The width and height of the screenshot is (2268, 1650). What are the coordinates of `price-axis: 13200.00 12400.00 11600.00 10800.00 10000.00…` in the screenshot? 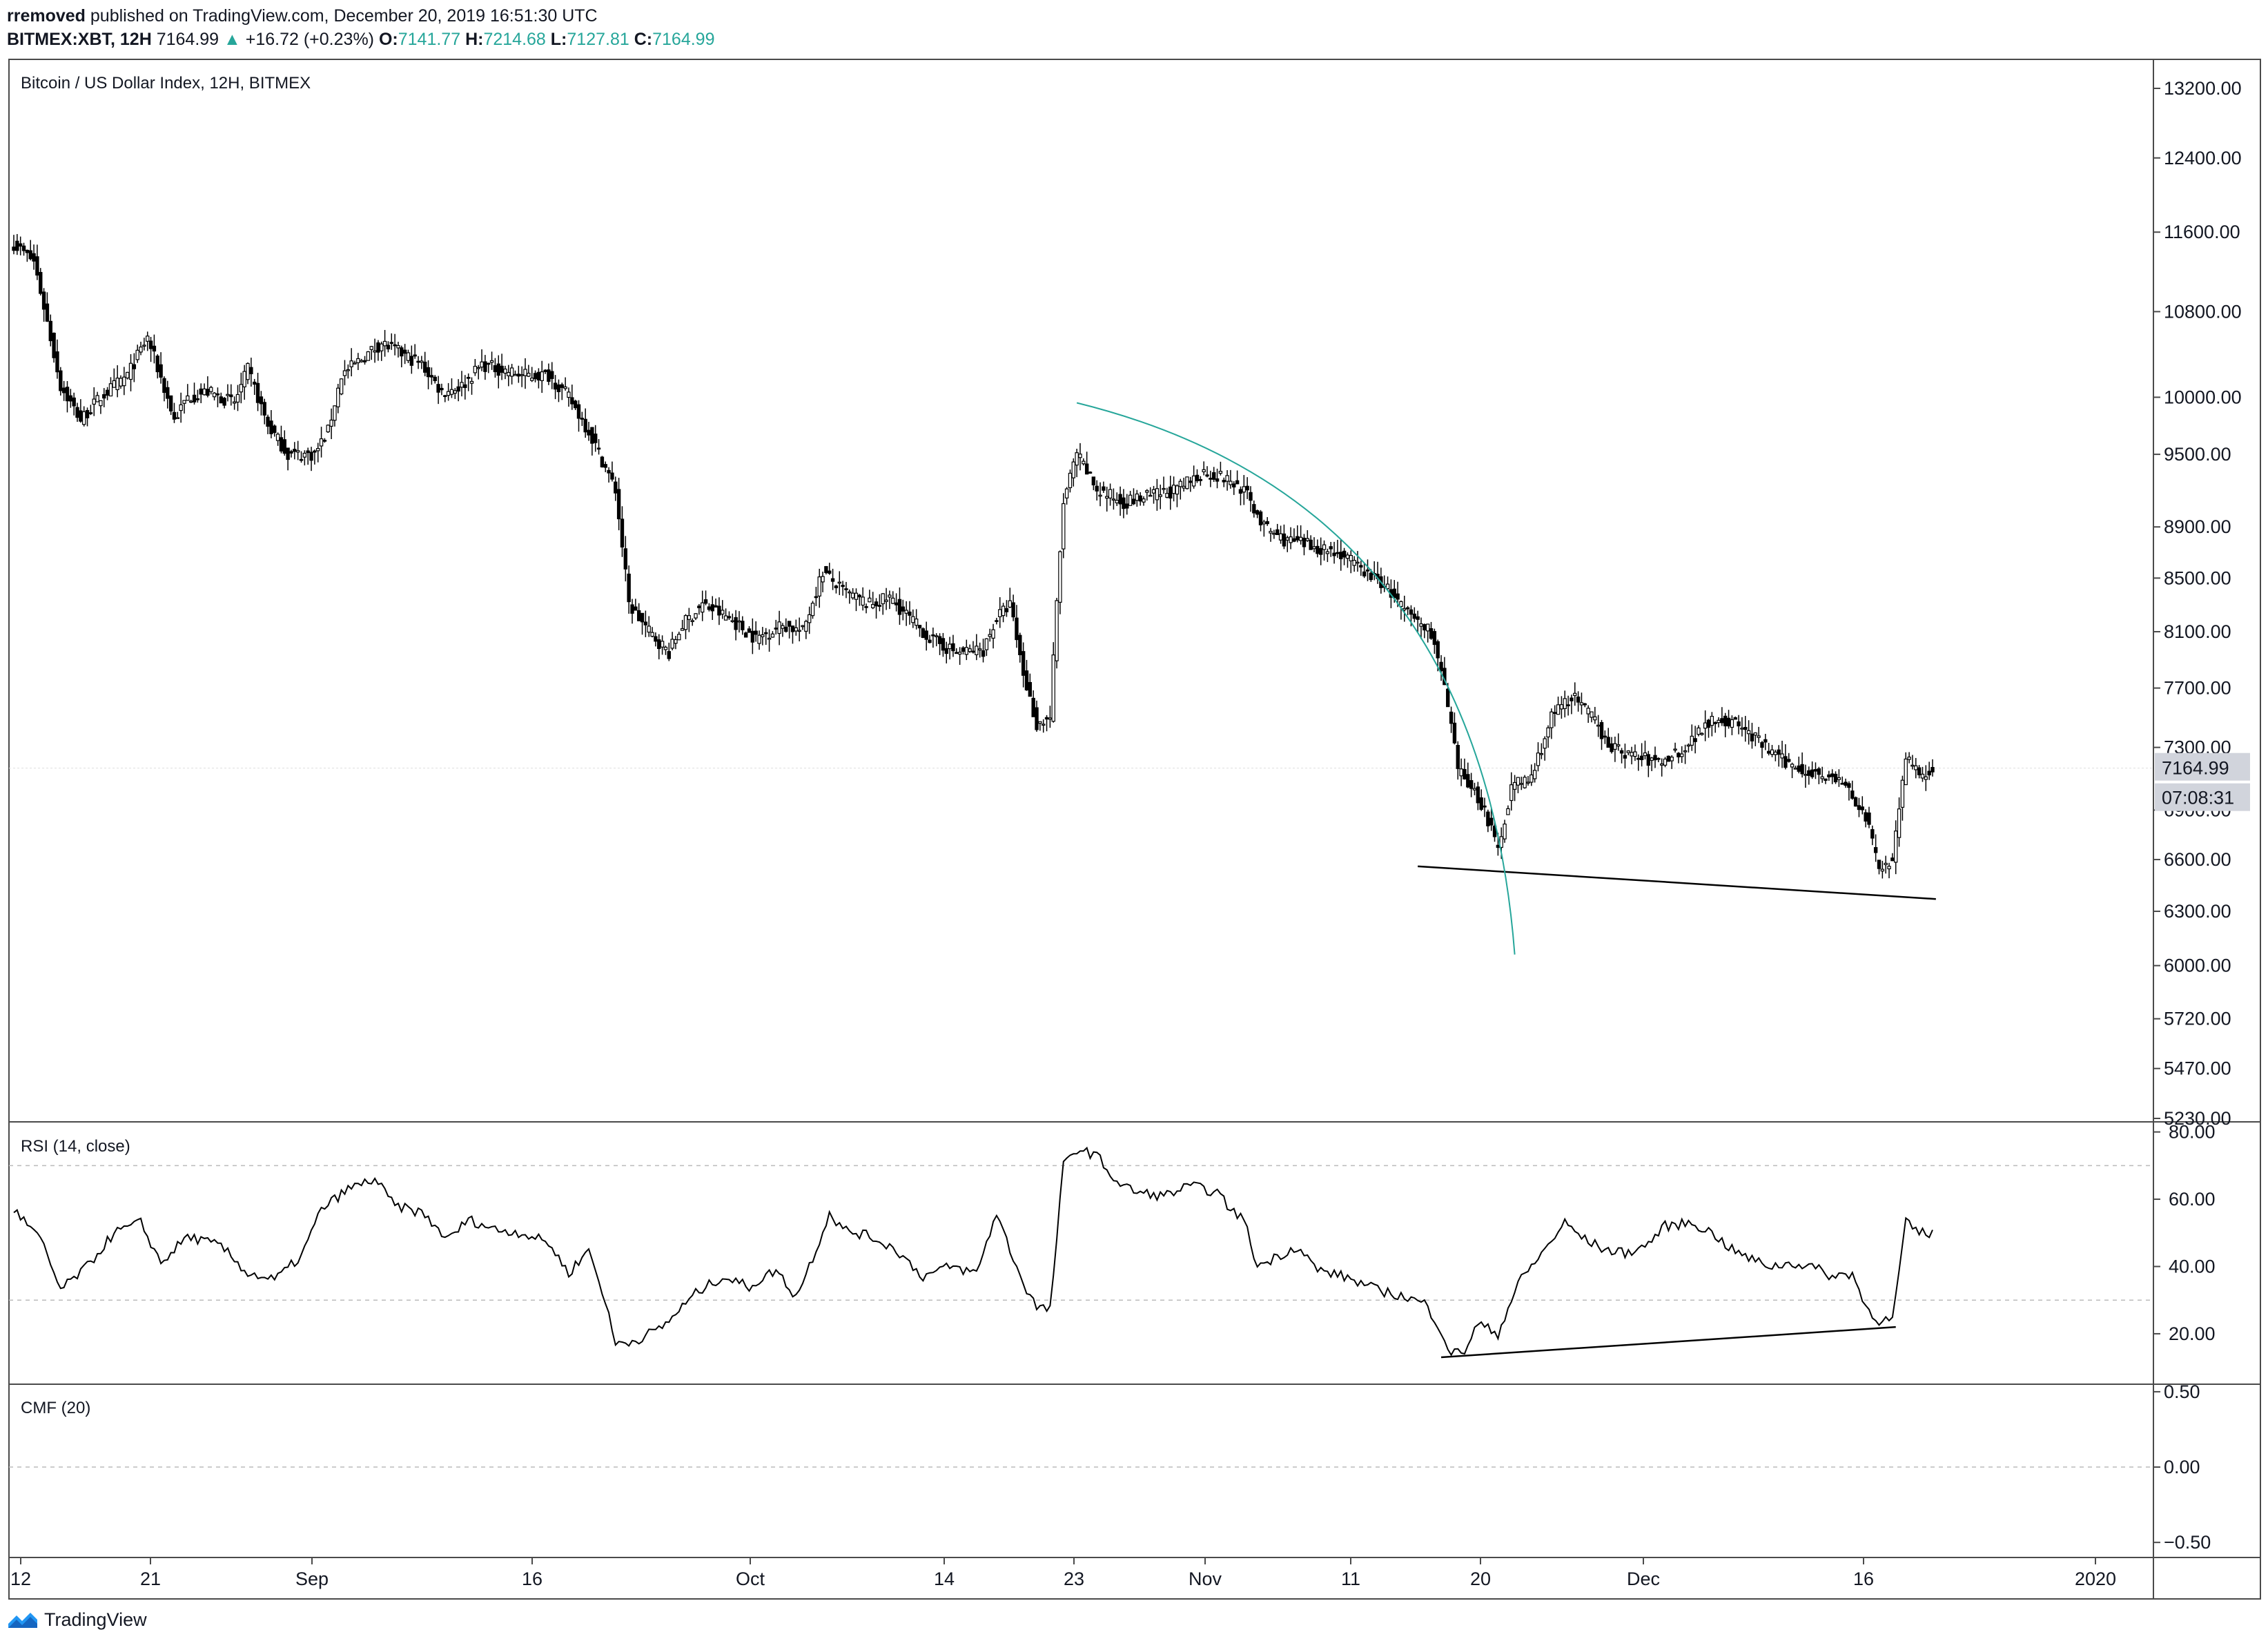 It's located at (2197, 603).